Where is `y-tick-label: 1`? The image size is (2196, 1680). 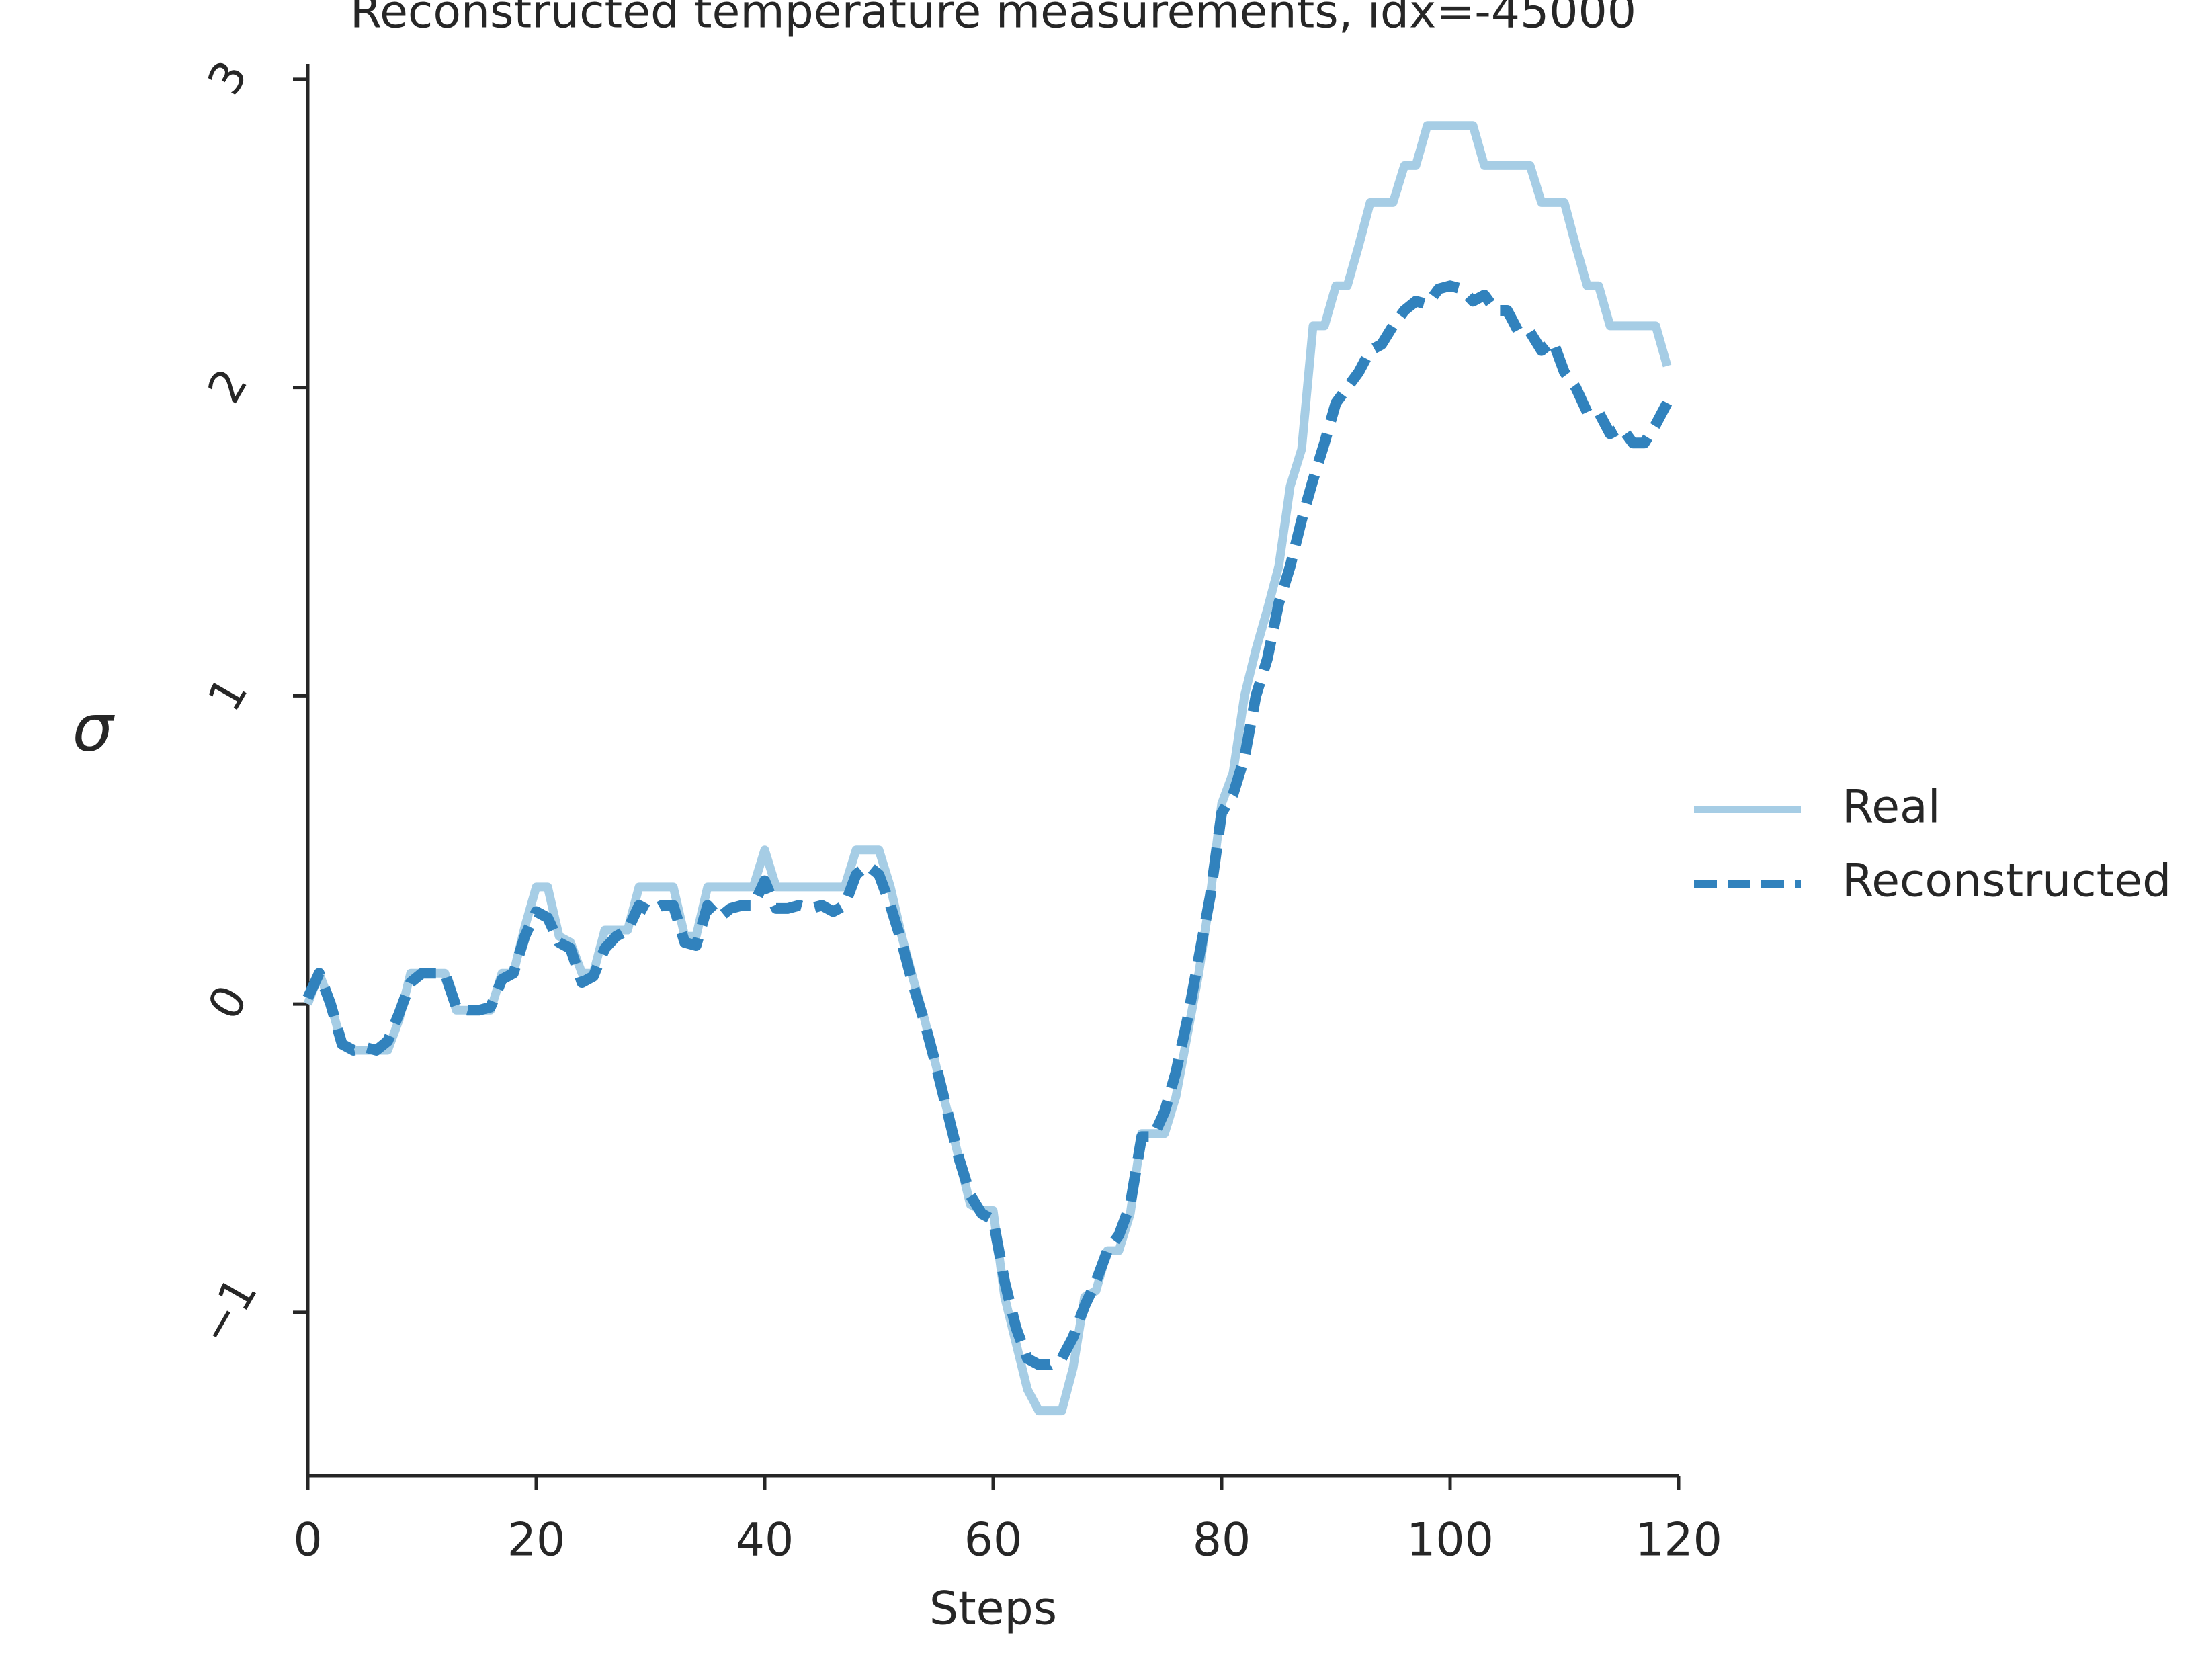 y-tick-label: 1 is located at coordinates (228, 695).